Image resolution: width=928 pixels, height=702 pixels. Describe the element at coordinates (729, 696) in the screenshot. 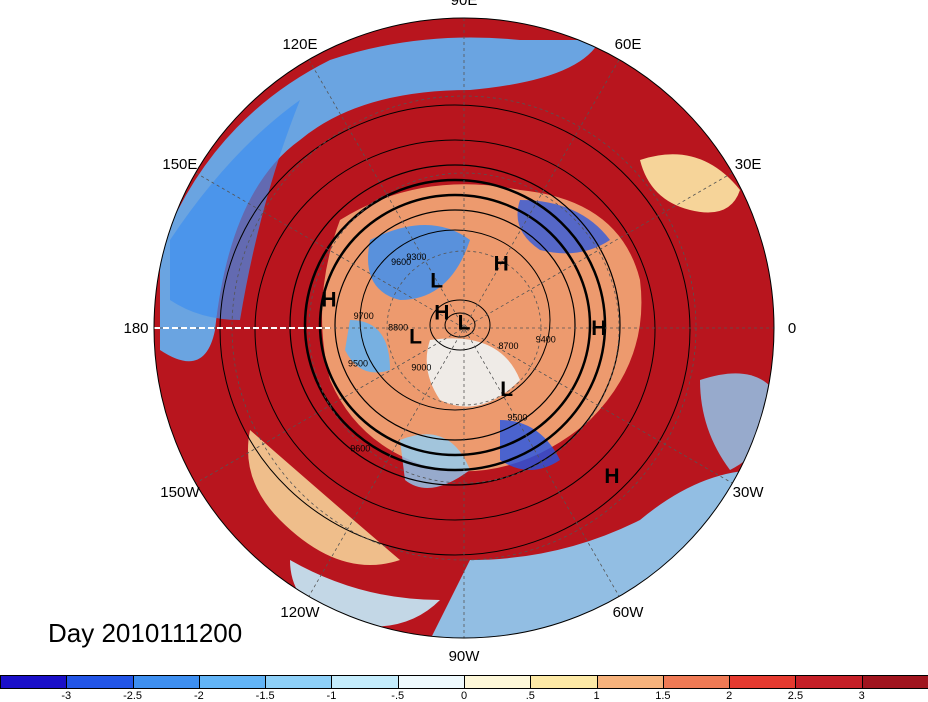

I see `colorbar-tick-label: 2` at that location.